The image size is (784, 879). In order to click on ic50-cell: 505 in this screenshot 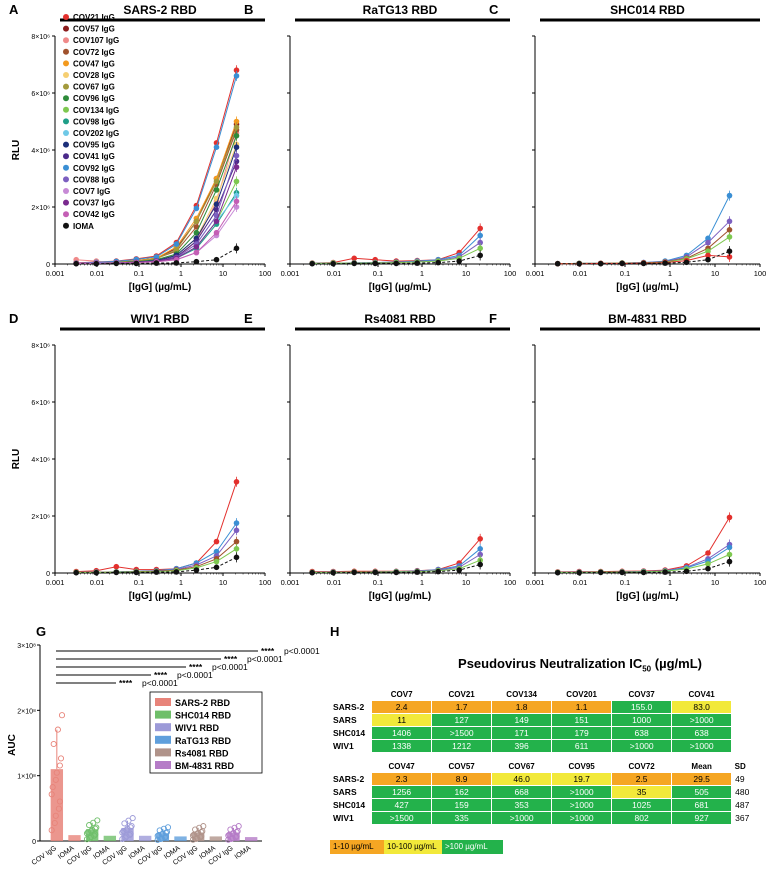, I will do `click(702, 792)`.